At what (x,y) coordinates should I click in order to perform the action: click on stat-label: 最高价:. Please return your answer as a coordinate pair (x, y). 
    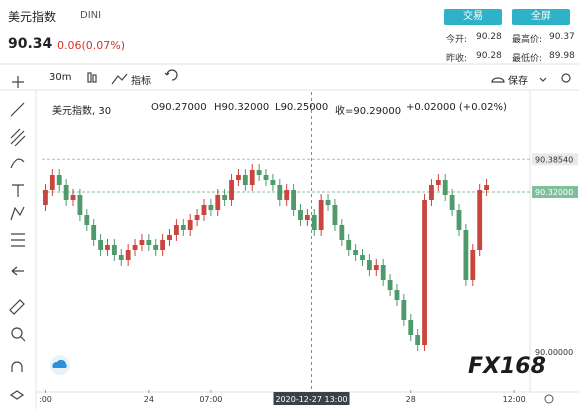
    Looking at the image, I should click on (527, 40).